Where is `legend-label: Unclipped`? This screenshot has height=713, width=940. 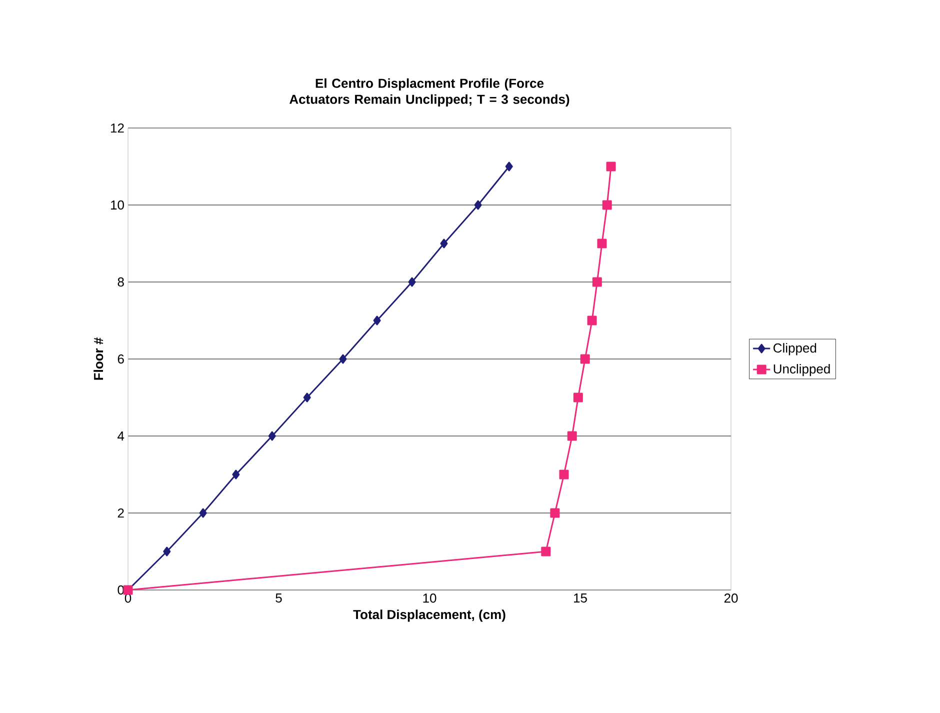 legend-label: Unclipped is located at coordinates (802, 370).